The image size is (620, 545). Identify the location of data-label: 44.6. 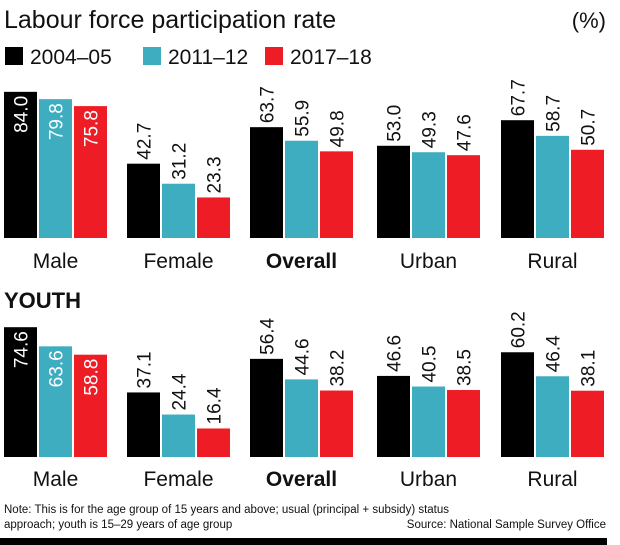
(303, 356).